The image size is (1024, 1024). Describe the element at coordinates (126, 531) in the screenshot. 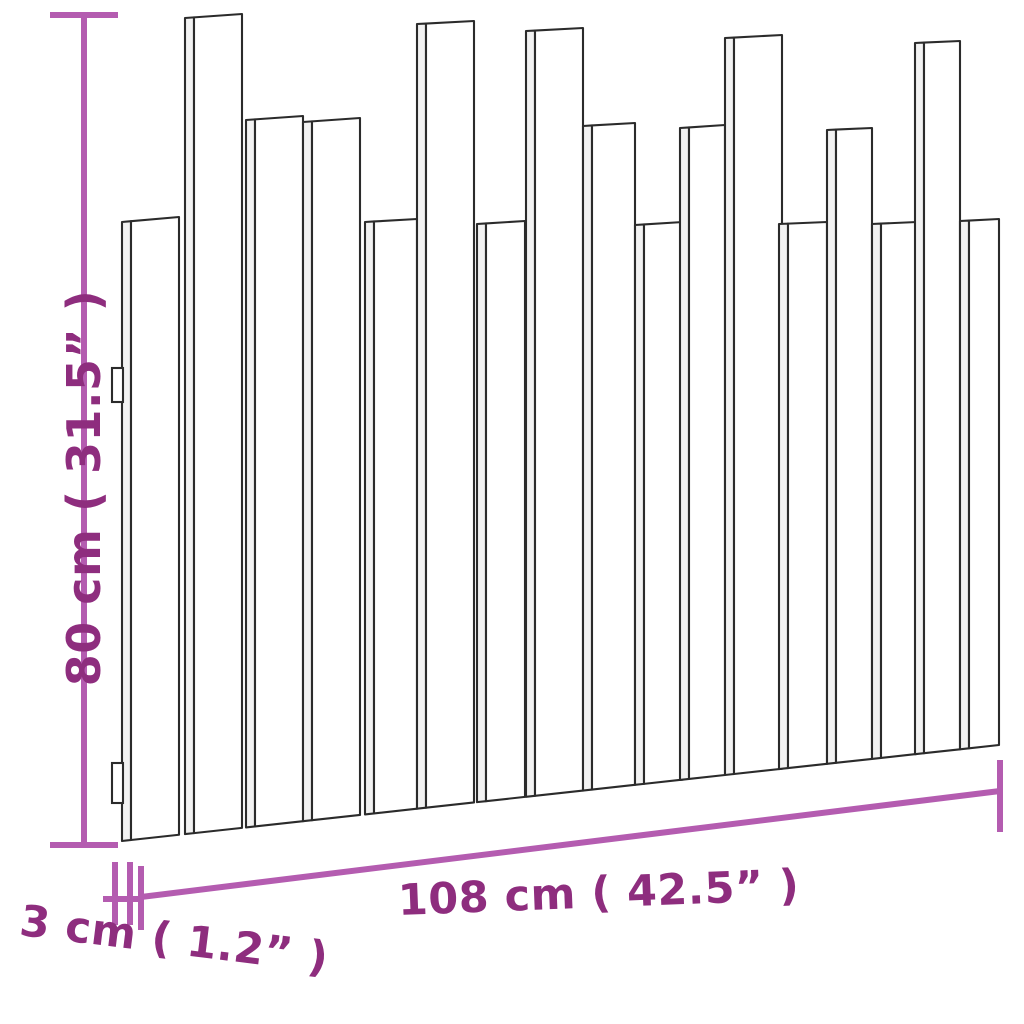

I see `slat-1-side-face` at that location.